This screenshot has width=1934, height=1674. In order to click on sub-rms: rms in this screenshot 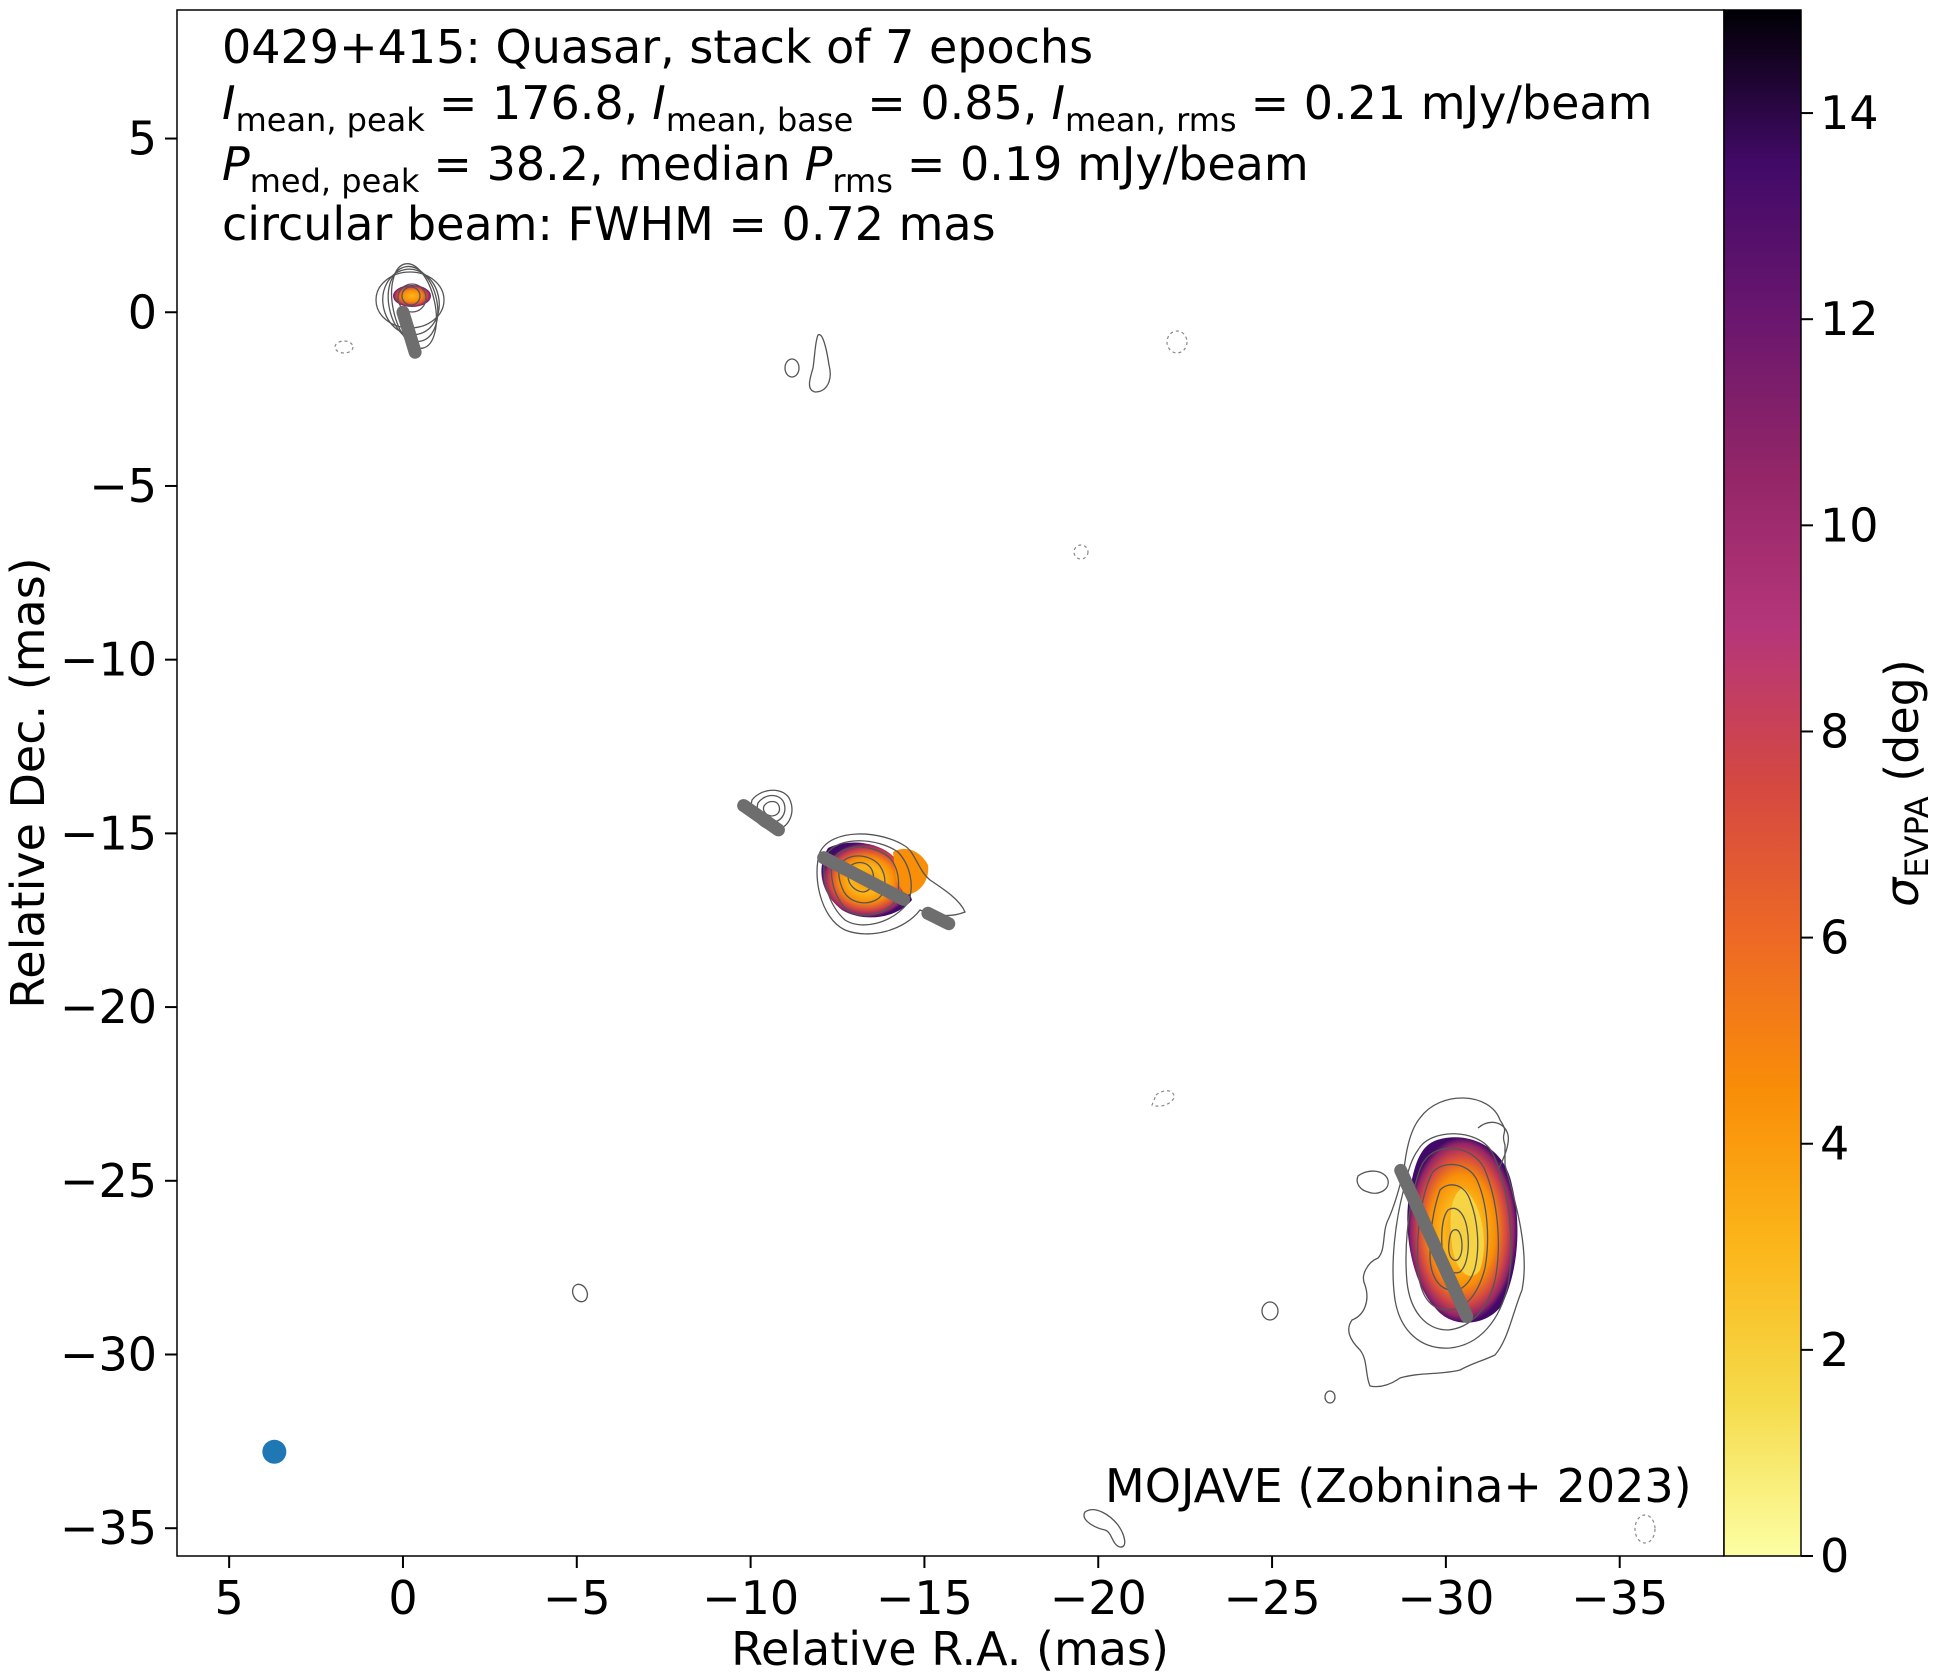, I will do `click(862, 181)`.